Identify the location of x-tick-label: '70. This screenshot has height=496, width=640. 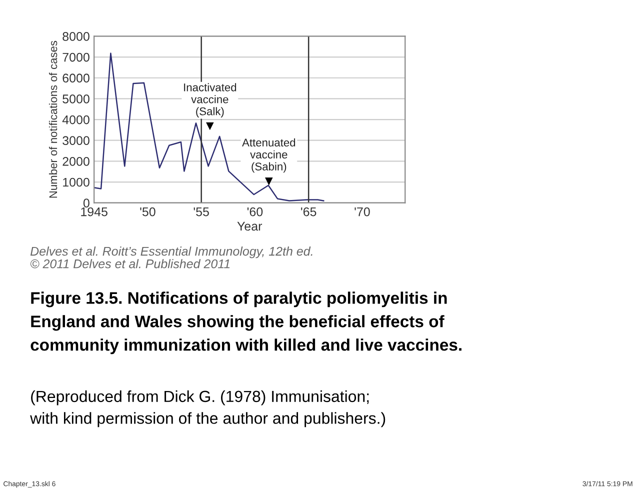
(362, 211).